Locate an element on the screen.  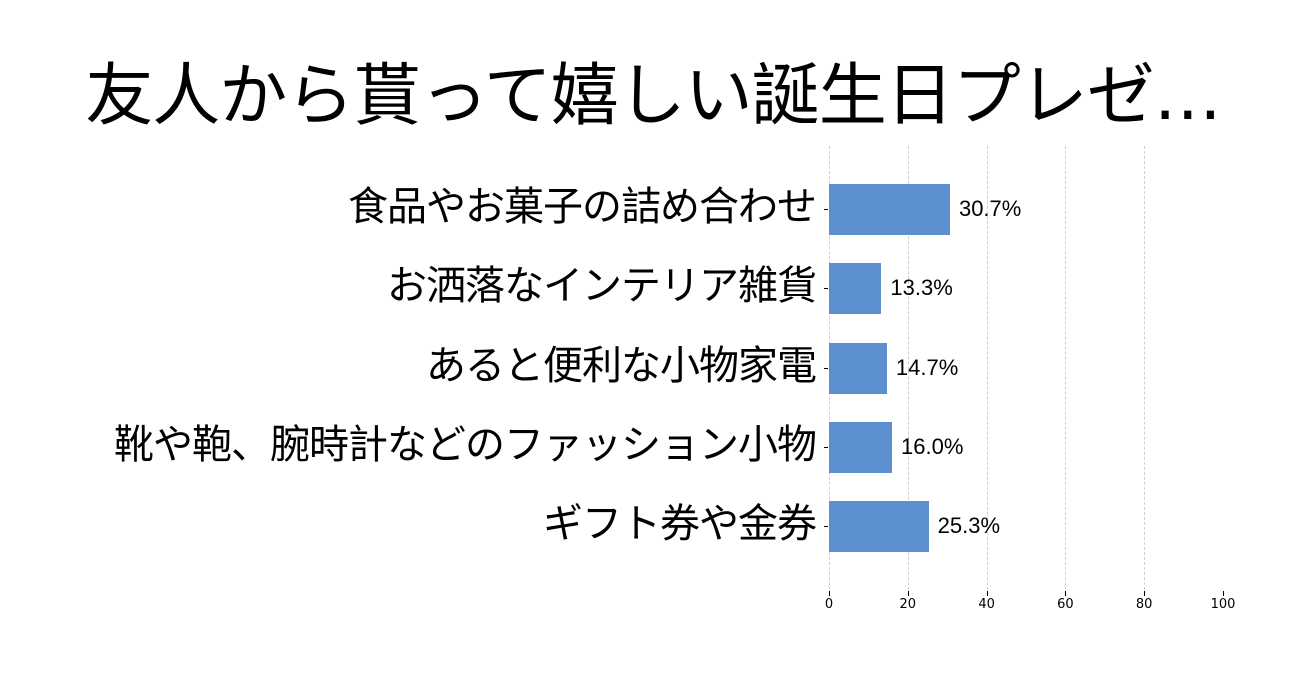
value-label: 14.7% is located at coordinates (927, 367).